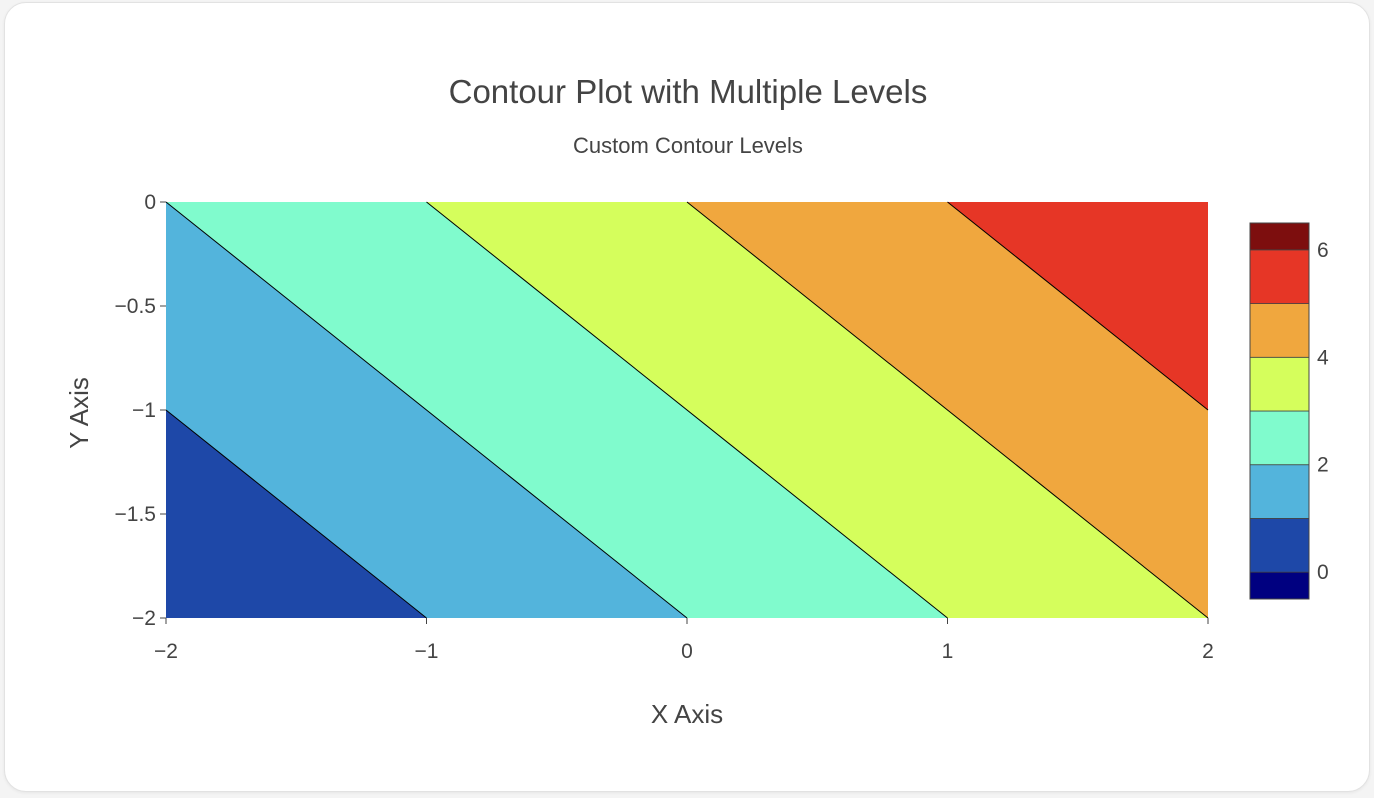 This screenshot has height=798, width=1374. Describe the element at coordinates (688, 91) in the screenshot. I see `chart-title: Contour Plot with Multiple Levels` at that location.